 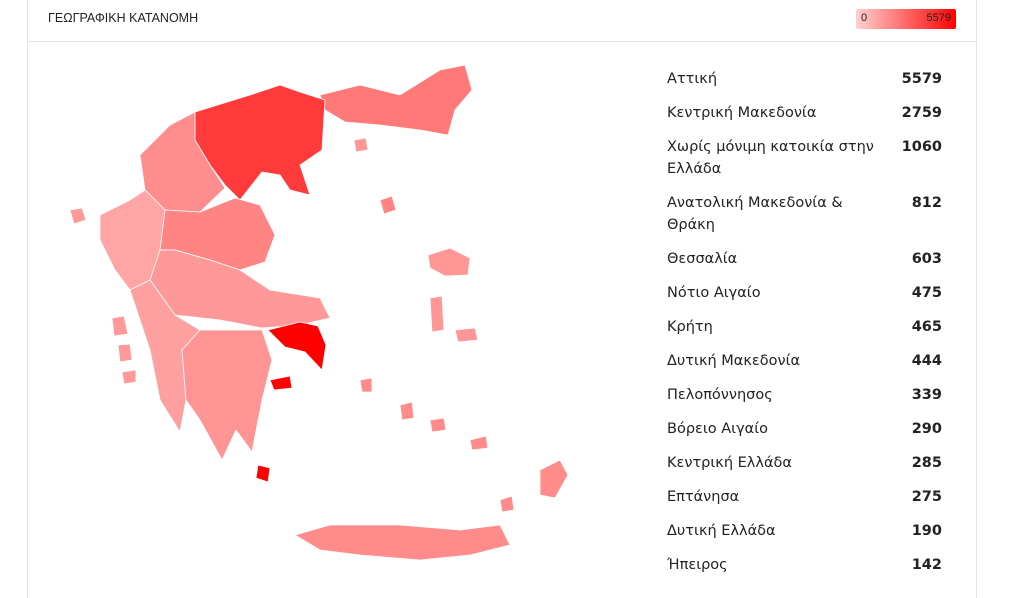 What do you see at coordinates (692, 79) in the screenshot?
I see `region-name: Αττική` at bounding box center [692, 79].